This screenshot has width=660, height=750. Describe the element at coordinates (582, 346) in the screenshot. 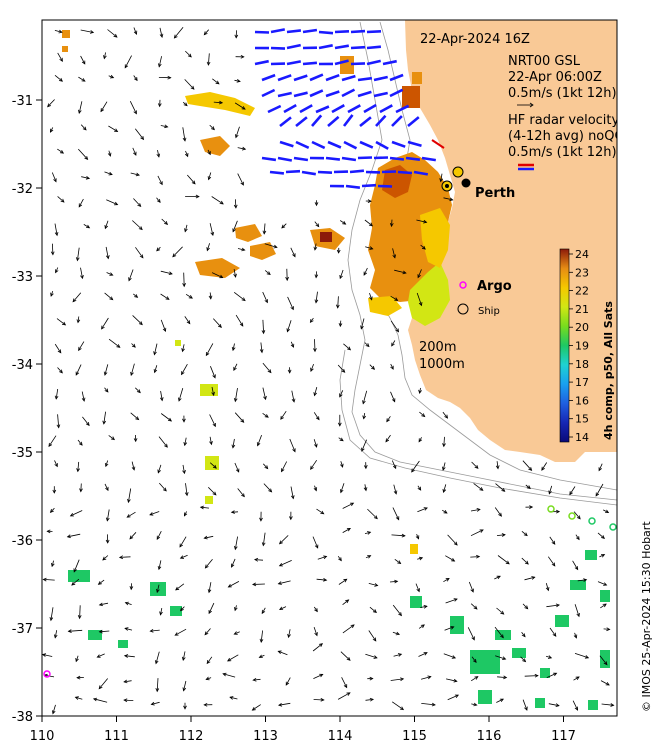

I see `colorbar-tick-label: 19` at that location.